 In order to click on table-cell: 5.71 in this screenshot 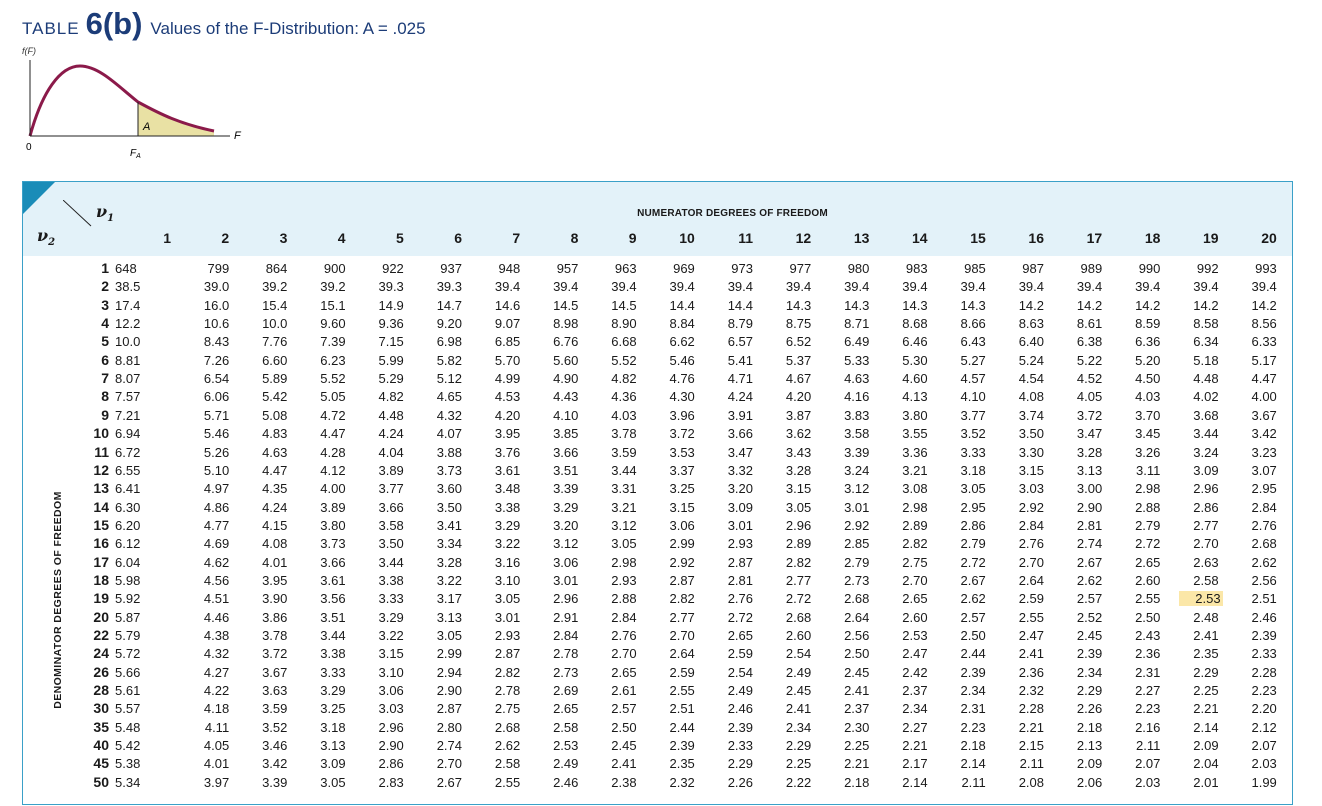, I will do `click(216, 415)`.